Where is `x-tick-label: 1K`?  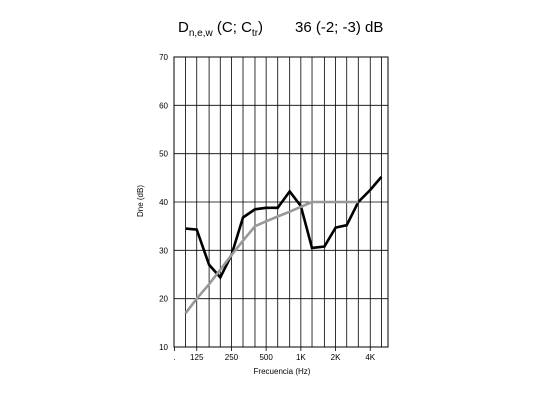 x-tick-label: 1K is located at coordinates (301, 357).